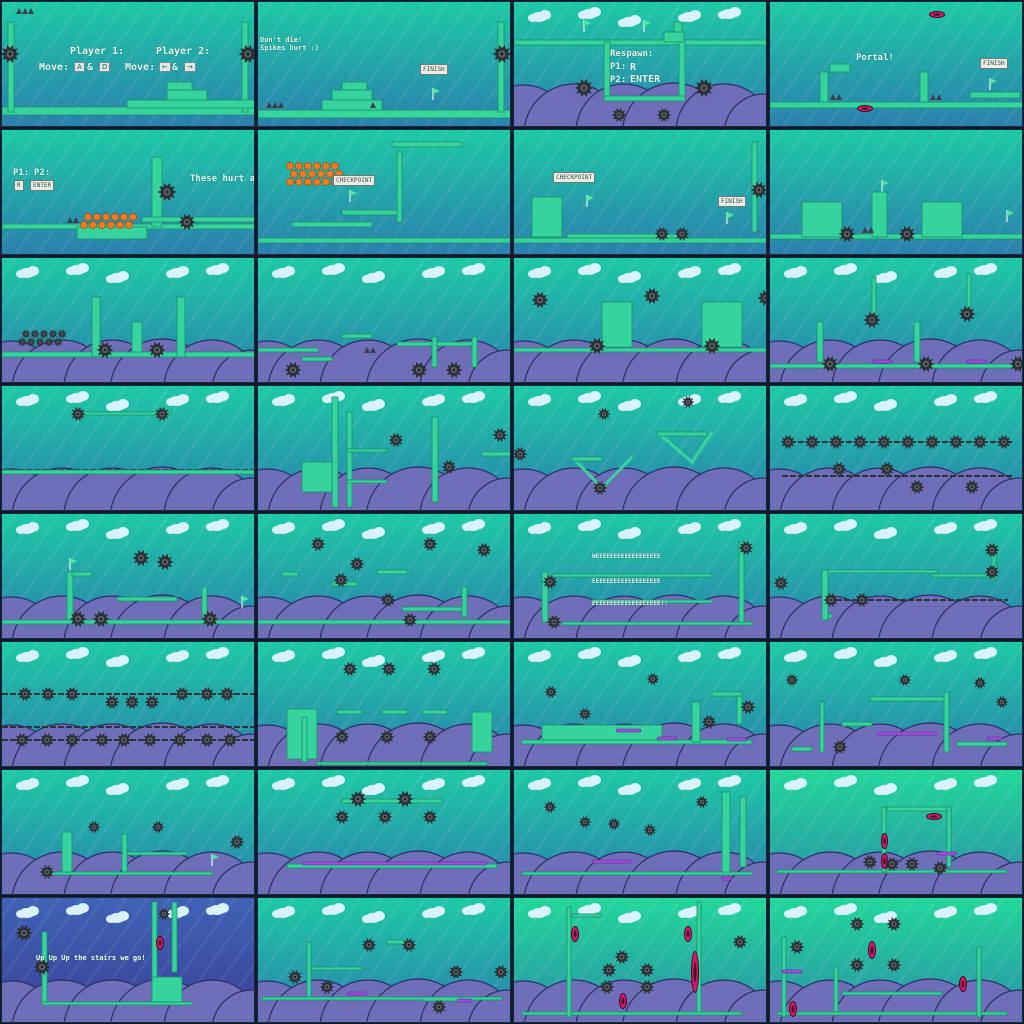  What do you see at coordinates (384, 64) in the screenshot?
I see `level-thumbnail-2: Don't die! Spikes hurt :) FINISH` at bounding box center [384, 64].